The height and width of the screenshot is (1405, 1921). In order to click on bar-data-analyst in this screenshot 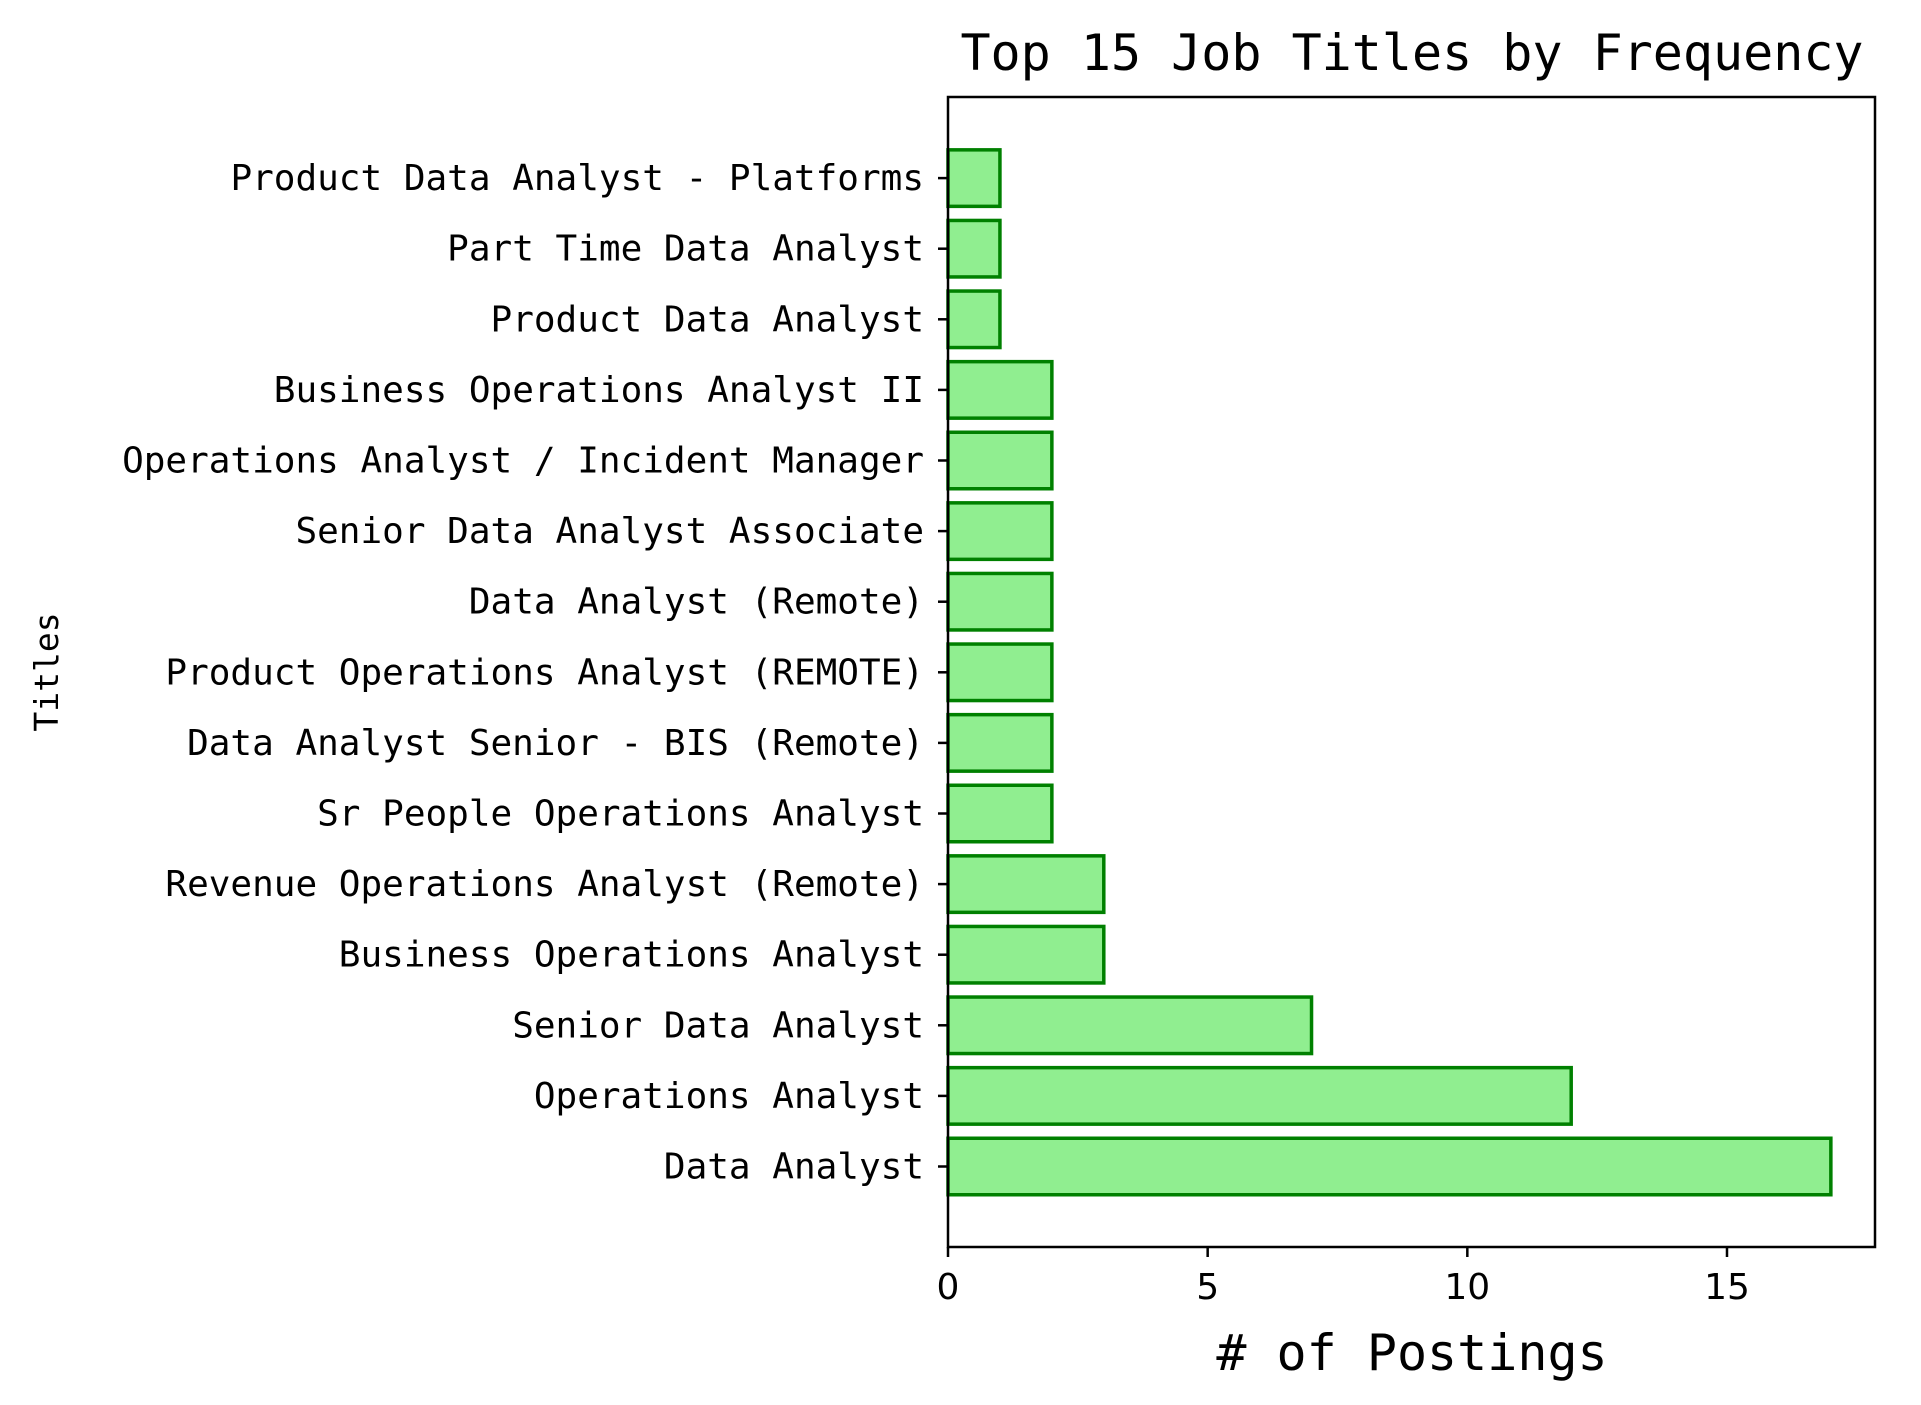, I will do `click(1389, 1166)`.